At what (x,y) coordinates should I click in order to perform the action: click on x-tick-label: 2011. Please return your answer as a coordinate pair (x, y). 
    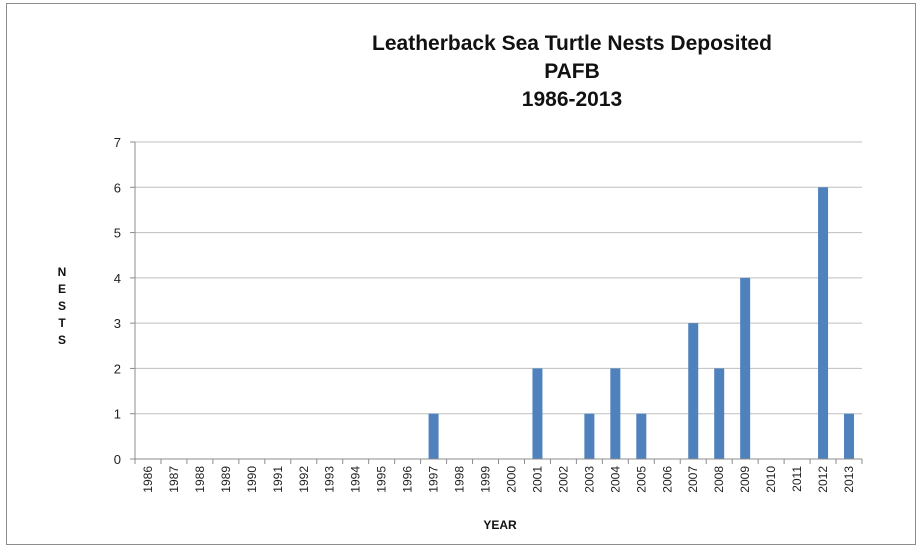
    Looking at the image, I should click on (797, 479).